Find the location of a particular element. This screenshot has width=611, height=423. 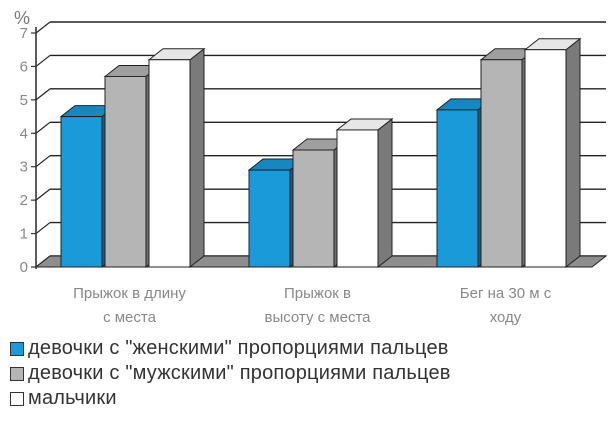

x-tick-label: Бег на 30 м с is located at coordinates (506, 293).